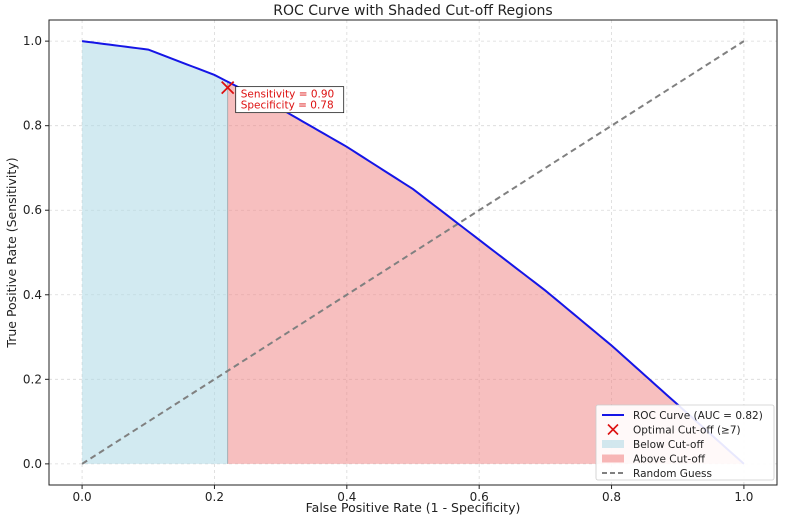 The width and height of the screenshot is (785, 519). What do you see at coordinates (412, 11) in the screenshot?
I see `chart-title: ROC Curve with Shaded Cut-off Regions` at bounding box center [412, 11].